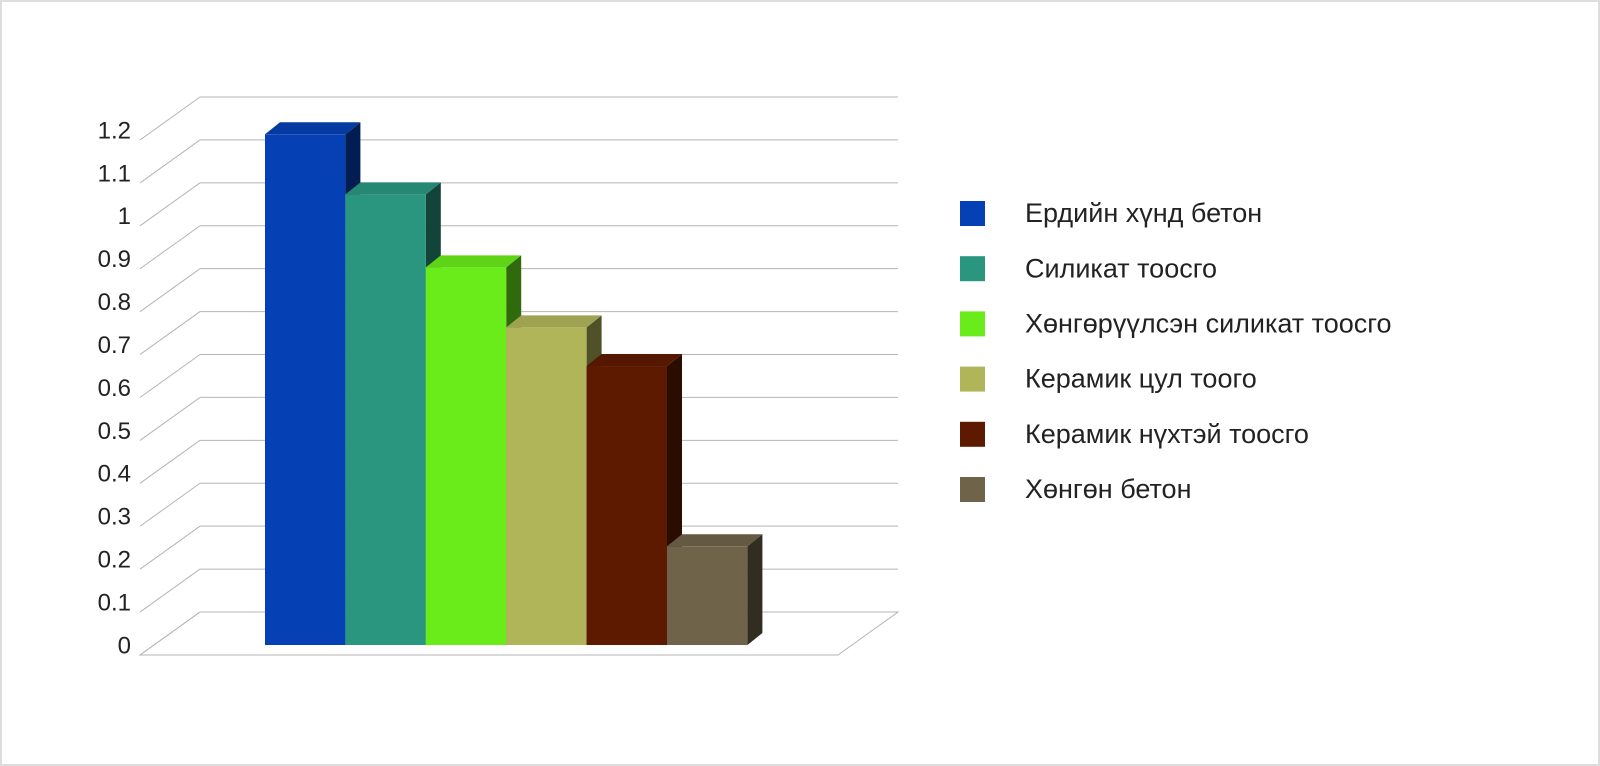 The image size is (1600, 766). Describe the element at coordinates (124, 216) in the screenshot. I see `y-tick-label: 1` at that location.